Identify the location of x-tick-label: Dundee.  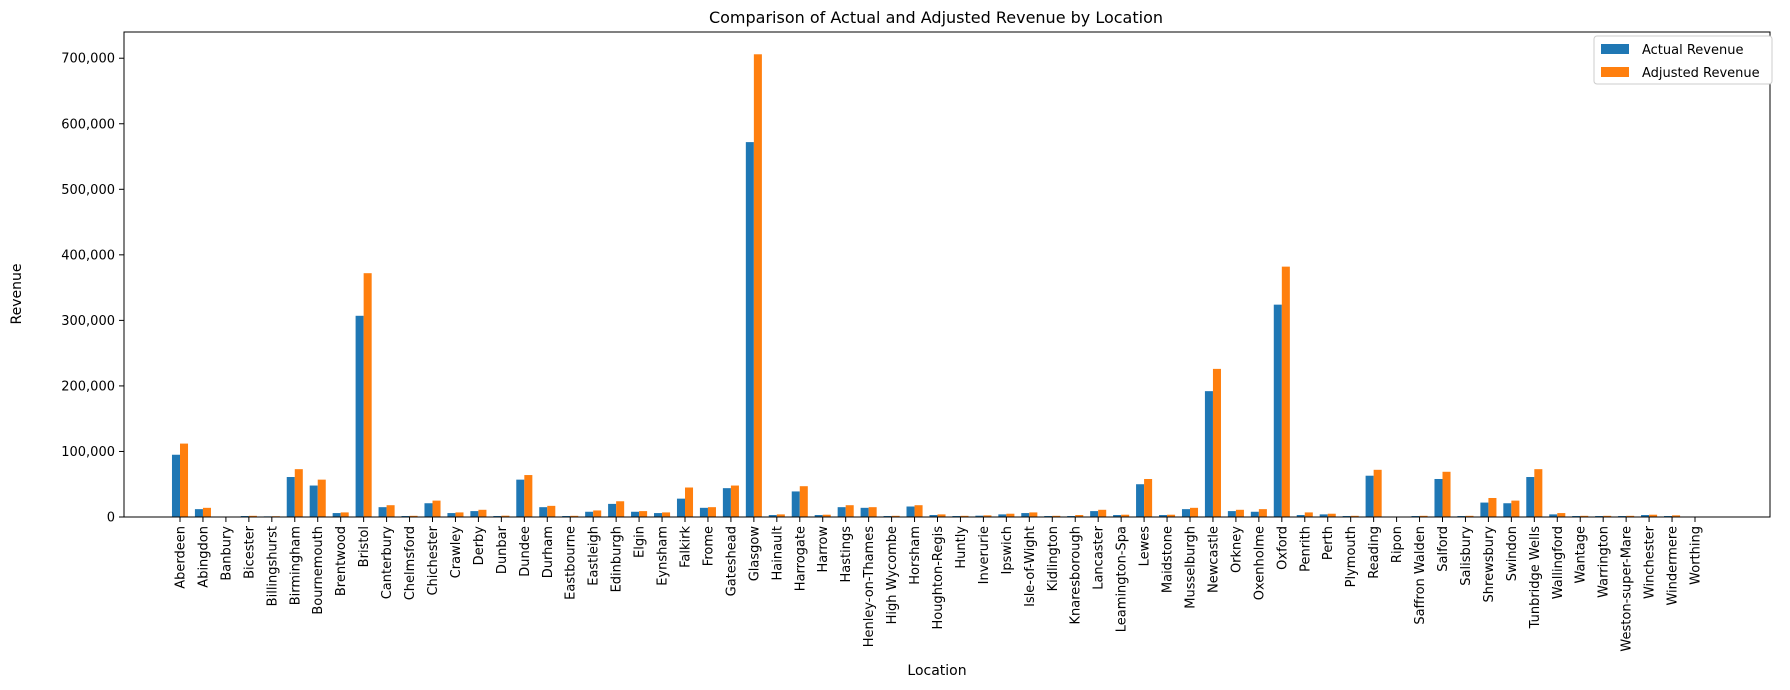
(525, 551).